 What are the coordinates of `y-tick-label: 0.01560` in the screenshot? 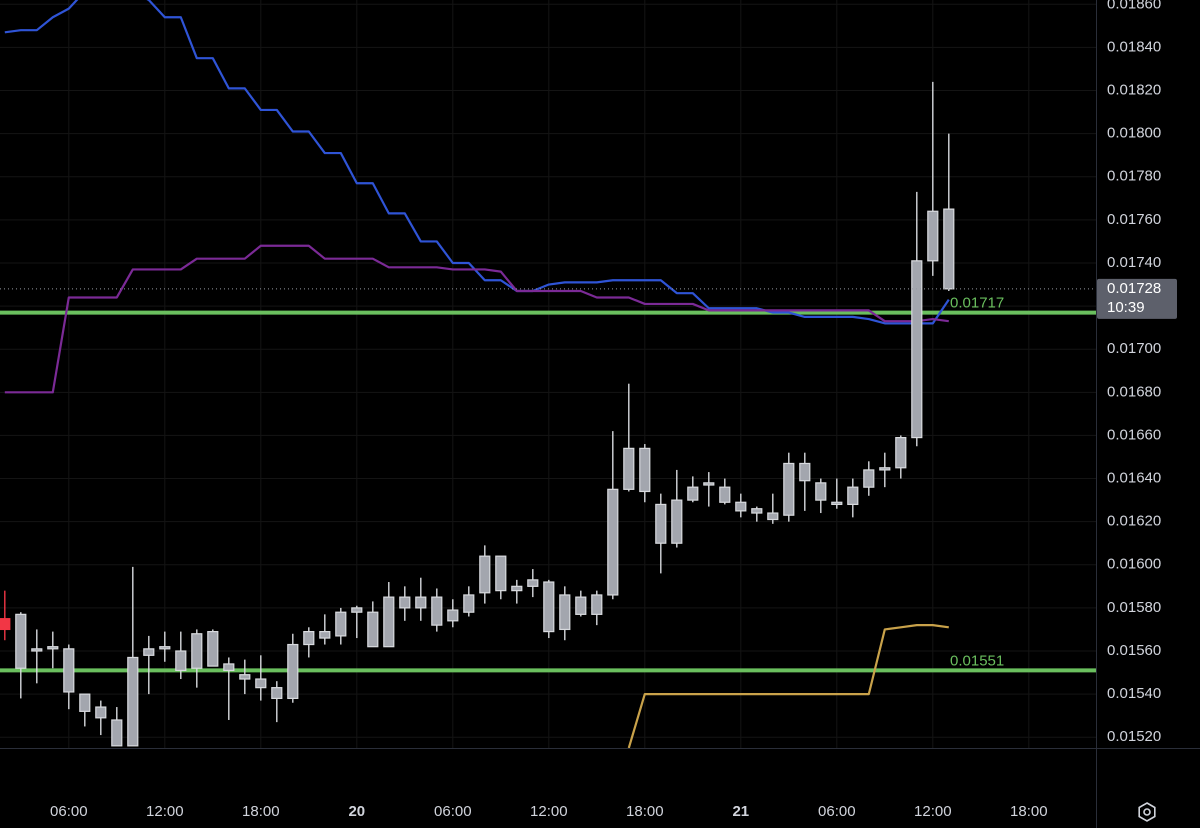 It's located at (1134, 650).